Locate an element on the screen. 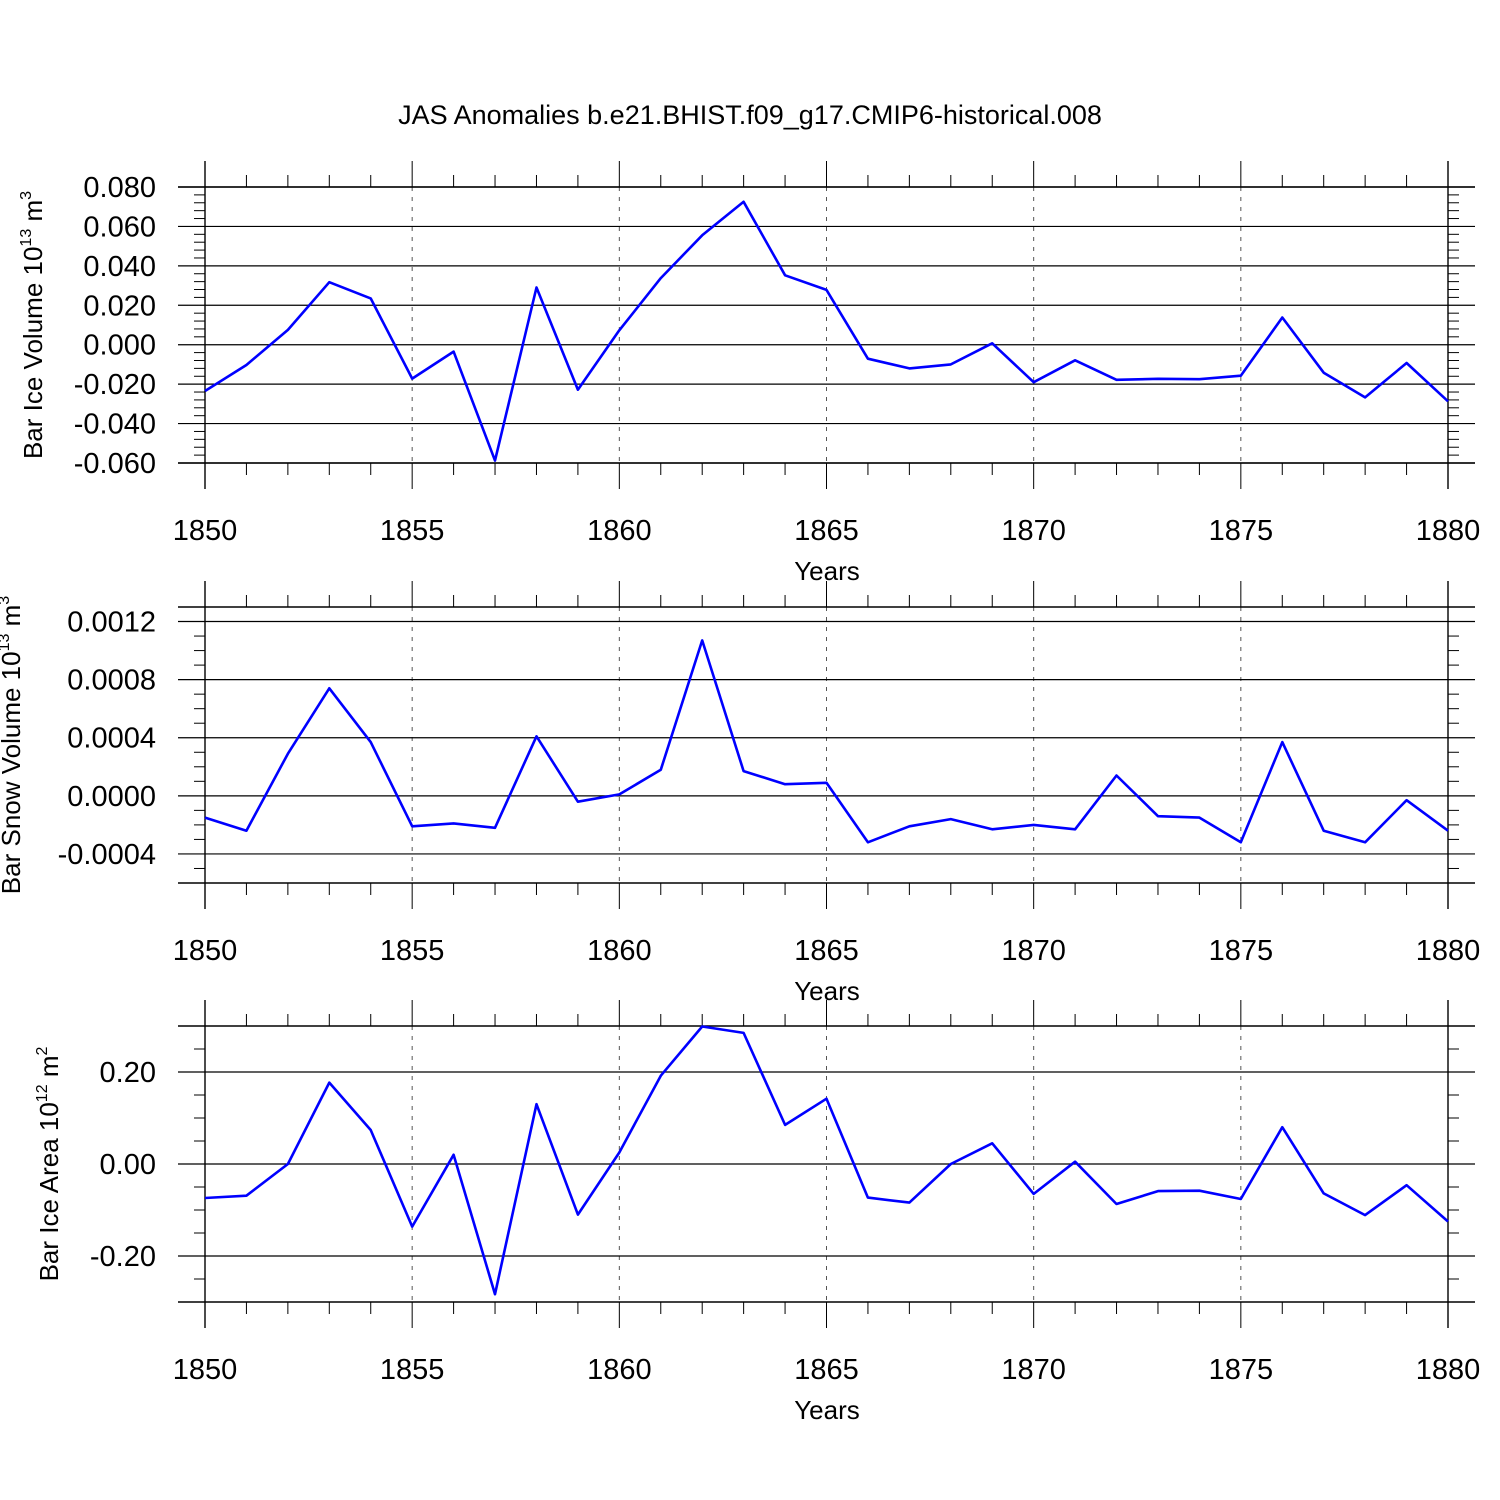  y-tick-label: -0.040 is located at coordinates (115, 425).